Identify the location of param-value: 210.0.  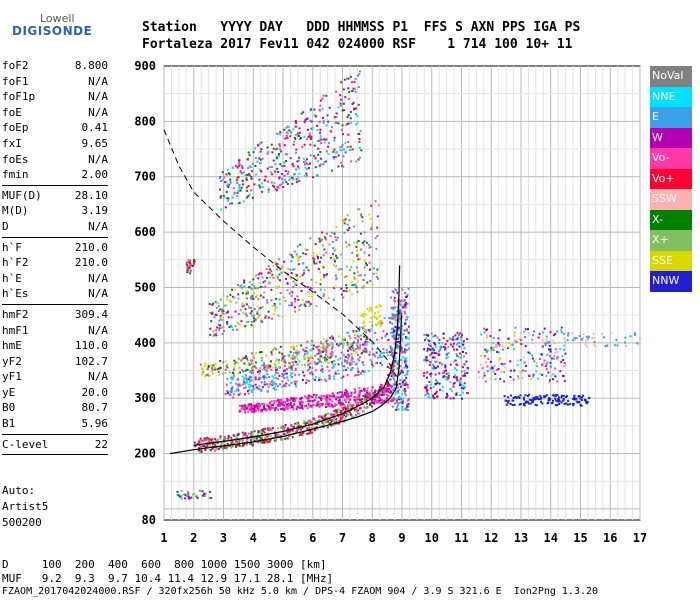
(91, 247).